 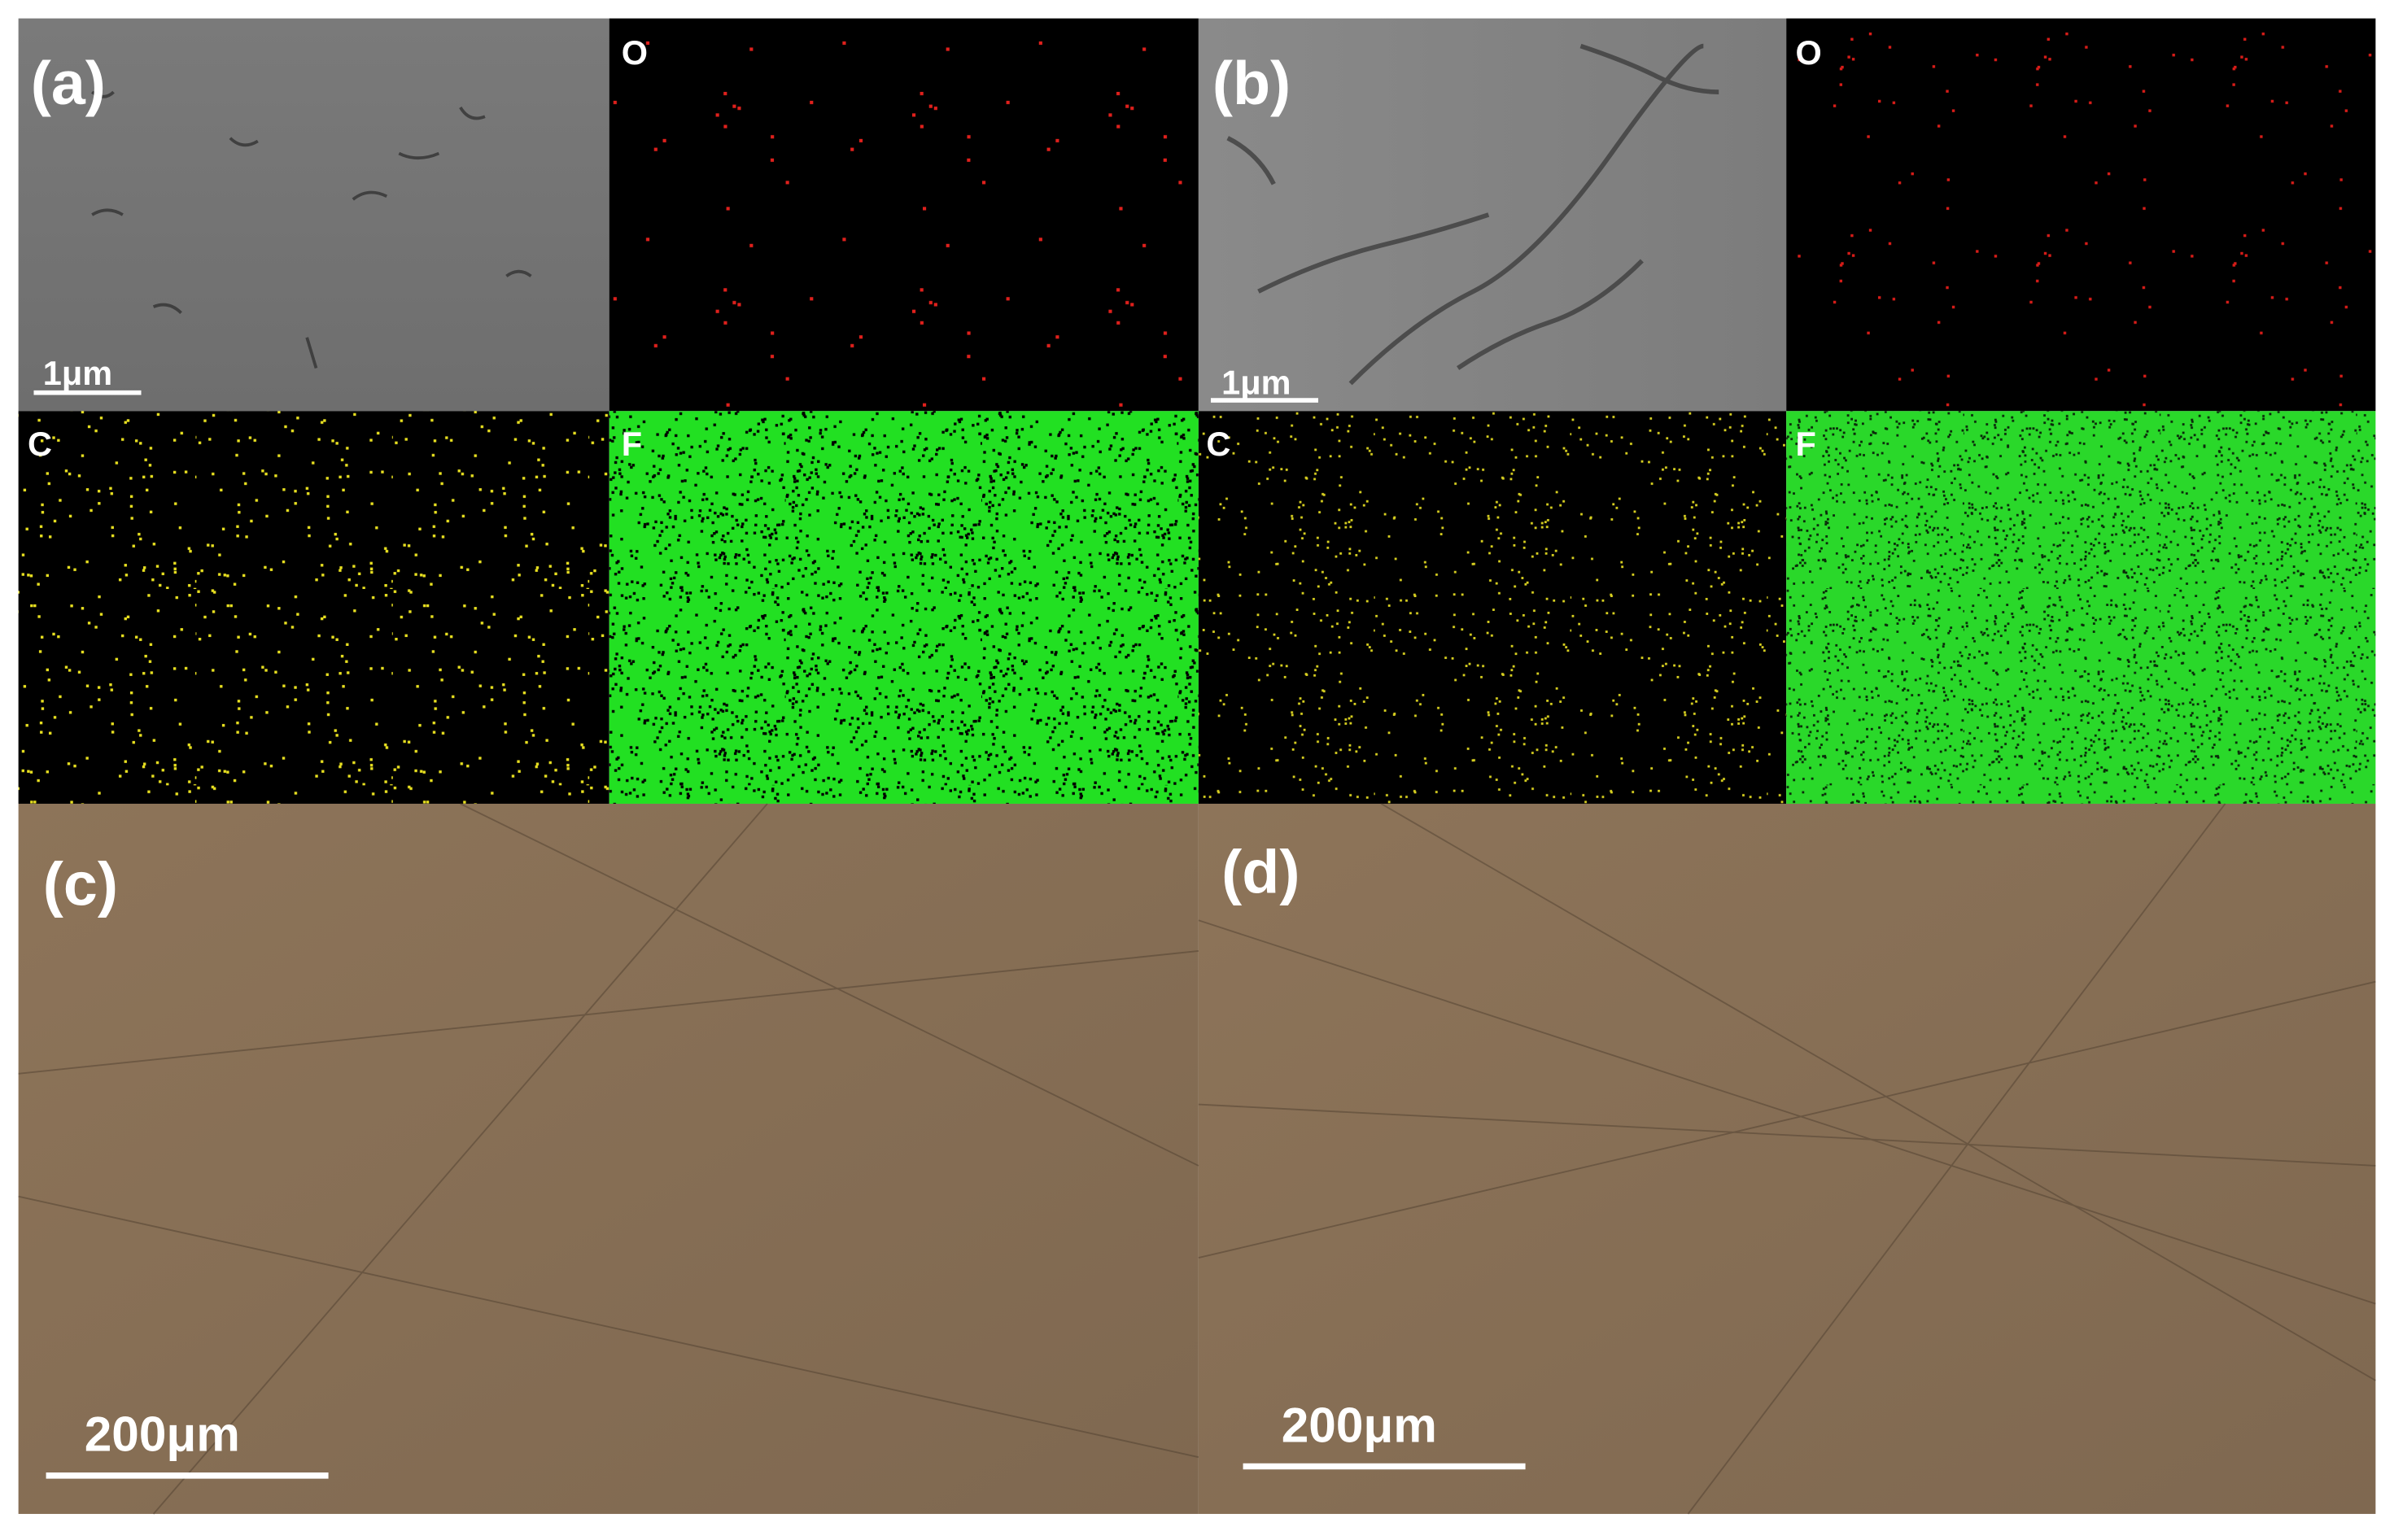 What do you see at coordinates (1260, 871) in the screenshot?
I see `panel-label: (d)` at bounding box center [1260, 871].